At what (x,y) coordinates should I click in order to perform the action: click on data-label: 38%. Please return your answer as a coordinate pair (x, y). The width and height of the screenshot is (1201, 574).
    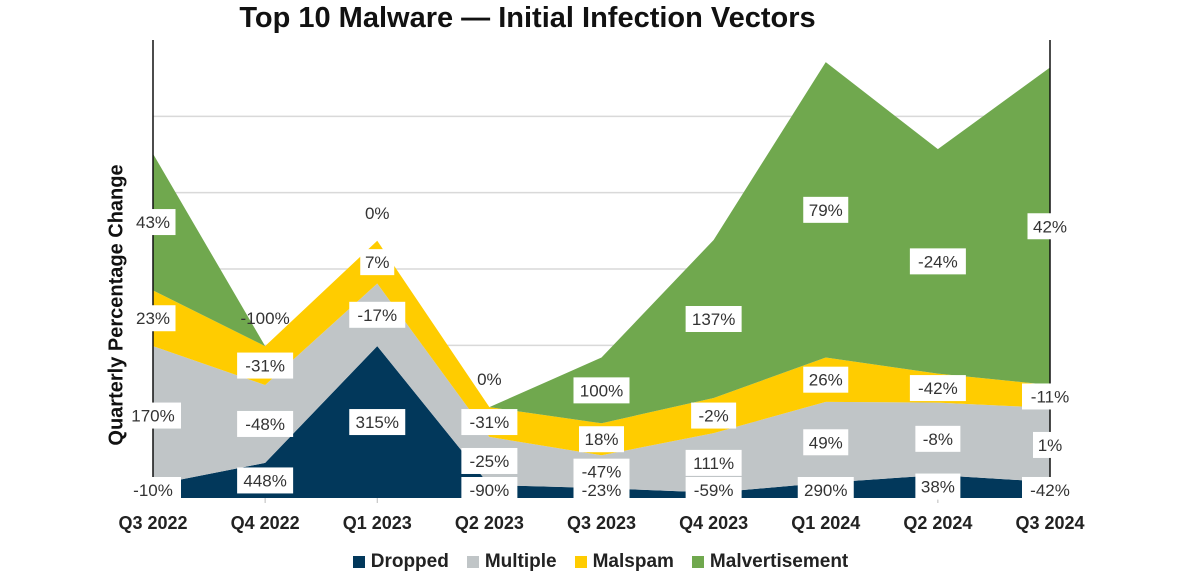
    Looking at the image, I should click on (938, 487).